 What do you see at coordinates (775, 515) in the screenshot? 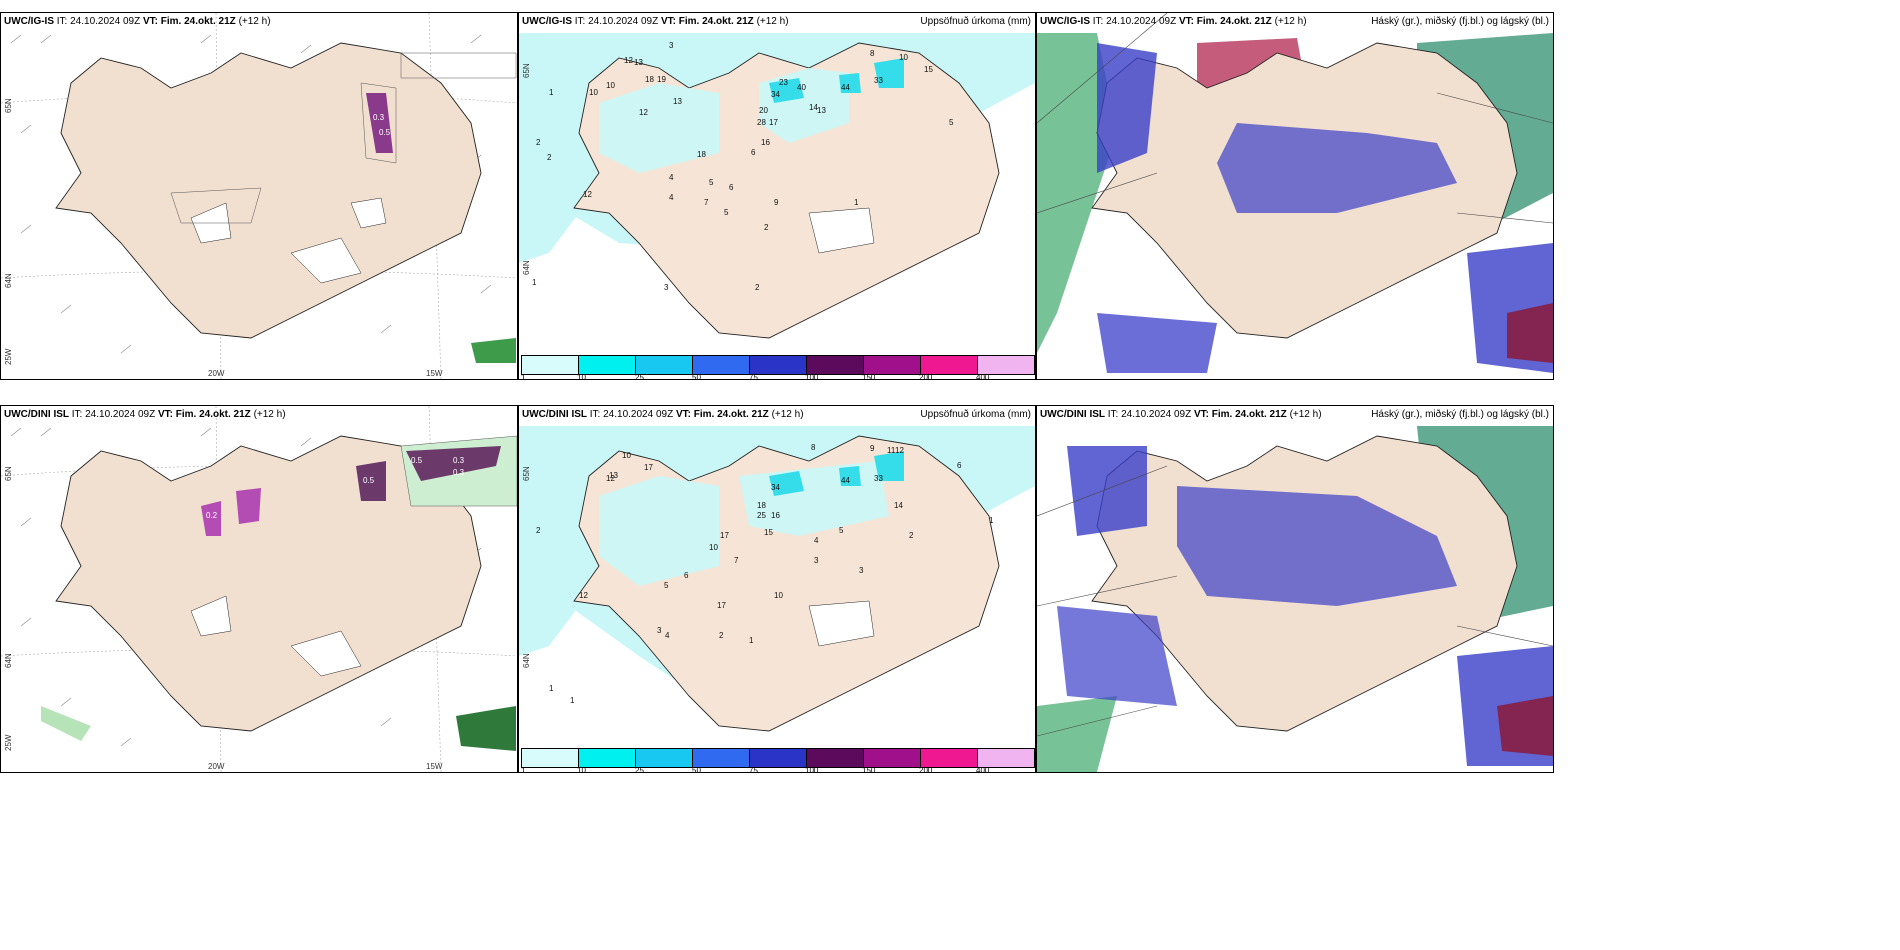
I see `value-label: 16` at bounding box center [775, 515].